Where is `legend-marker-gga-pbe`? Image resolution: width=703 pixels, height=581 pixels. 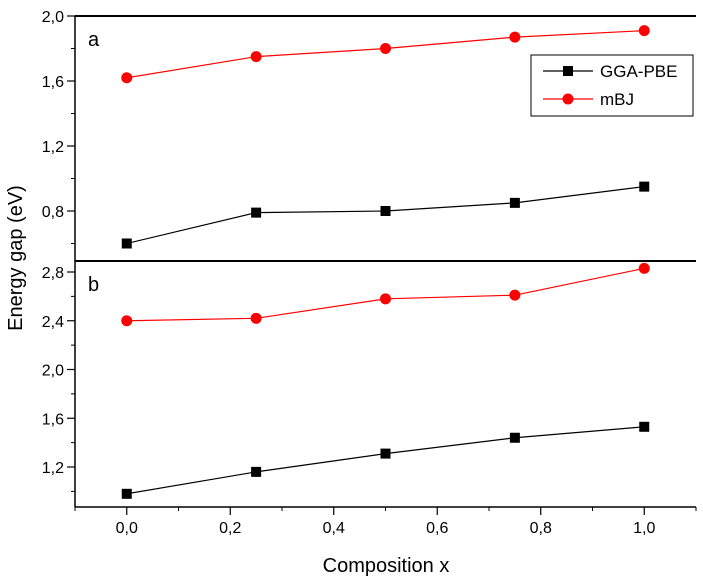 legend-marker-gga-pbe is located at coordinates (568, 71).